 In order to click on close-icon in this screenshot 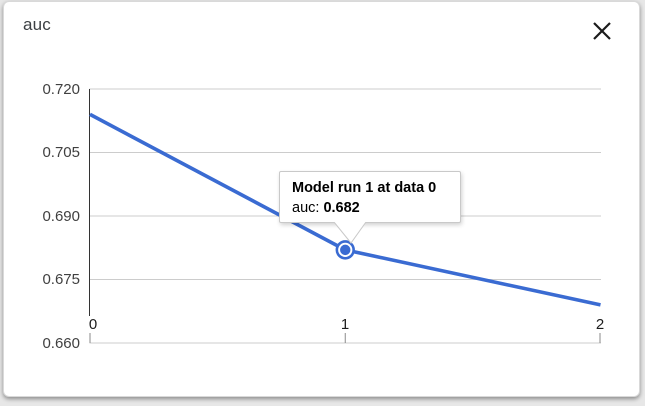, I will do `click(602, 31)`.